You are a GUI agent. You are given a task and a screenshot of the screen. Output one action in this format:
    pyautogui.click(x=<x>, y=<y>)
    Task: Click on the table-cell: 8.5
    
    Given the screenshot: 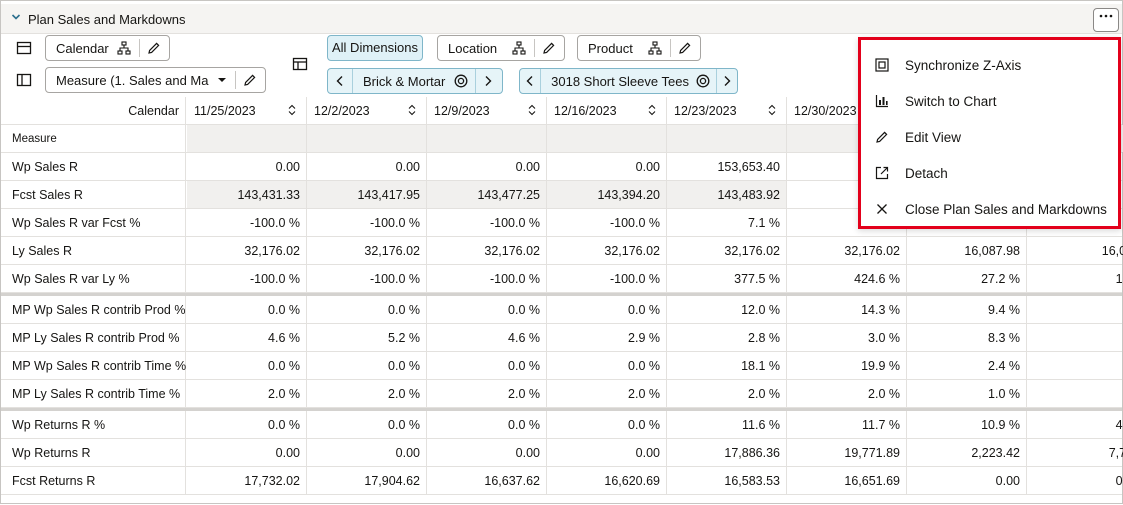 What is the action you would take?
    pyautogui.click(x=1075, y=337)
    